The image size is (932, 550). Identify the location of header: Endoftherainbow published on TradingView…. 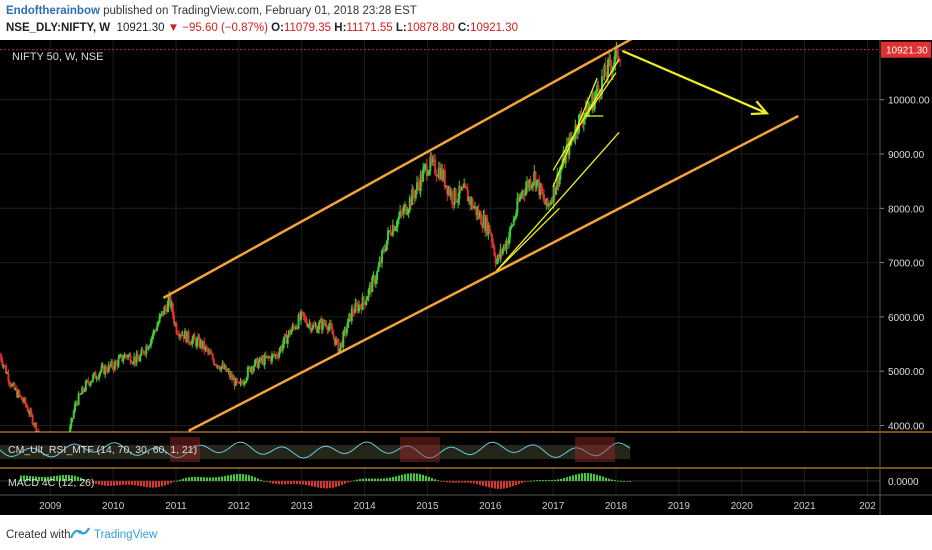
(466, 20).